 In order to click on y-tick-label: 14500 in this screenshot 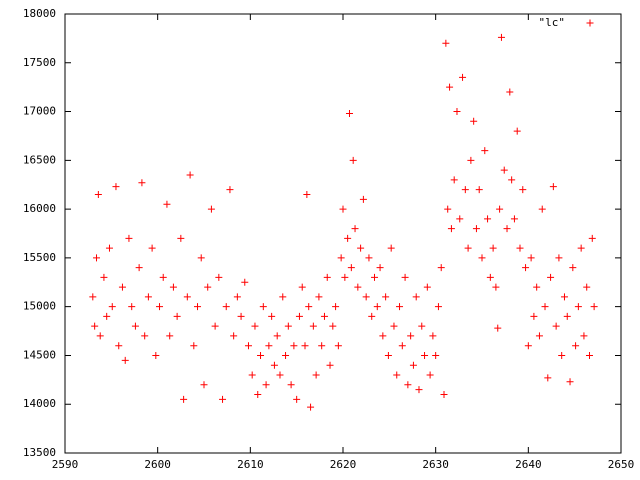, I will do `click(39, 354)`.